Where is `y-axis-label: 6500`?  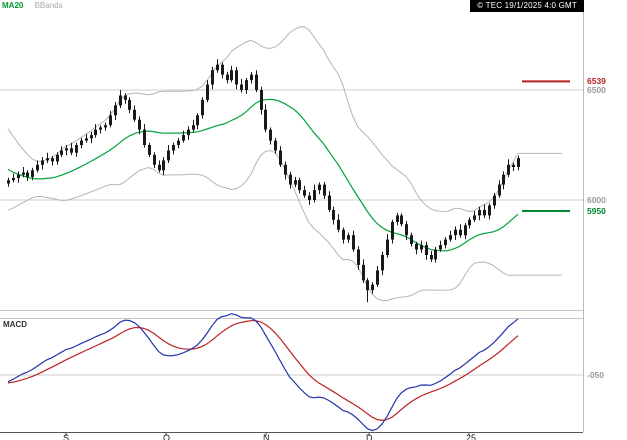
y-axis-label: 6500 is located at coordinates (596, 90).